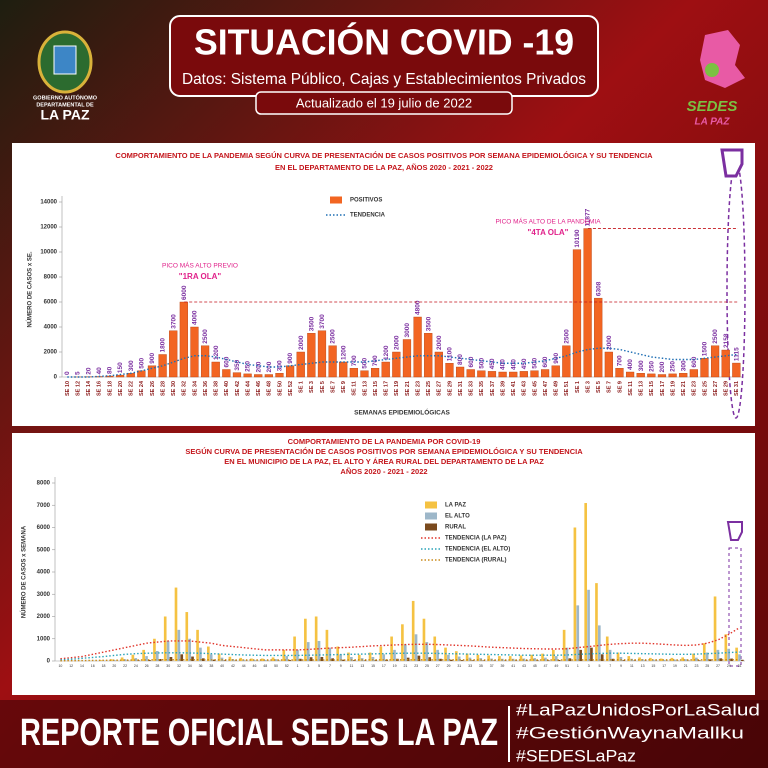  What do you see at coordinates (732, 163) in the screenshot?
I see `pointer-icon` at bounding box center [732, 163].